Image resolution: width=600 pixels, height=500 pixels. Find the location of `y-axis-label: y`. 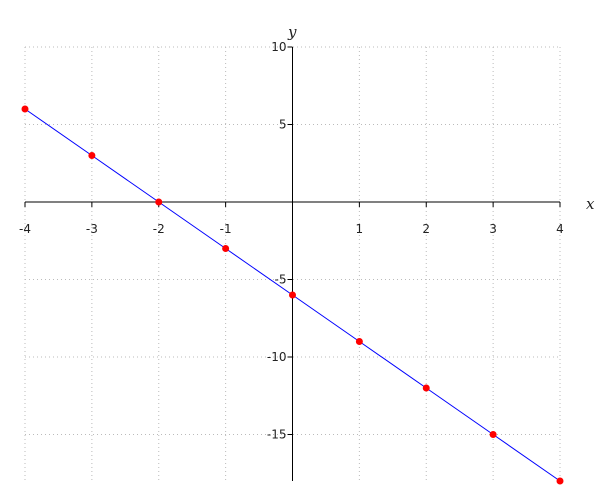

y-axis-label: y is located at coordinates (292, 32).